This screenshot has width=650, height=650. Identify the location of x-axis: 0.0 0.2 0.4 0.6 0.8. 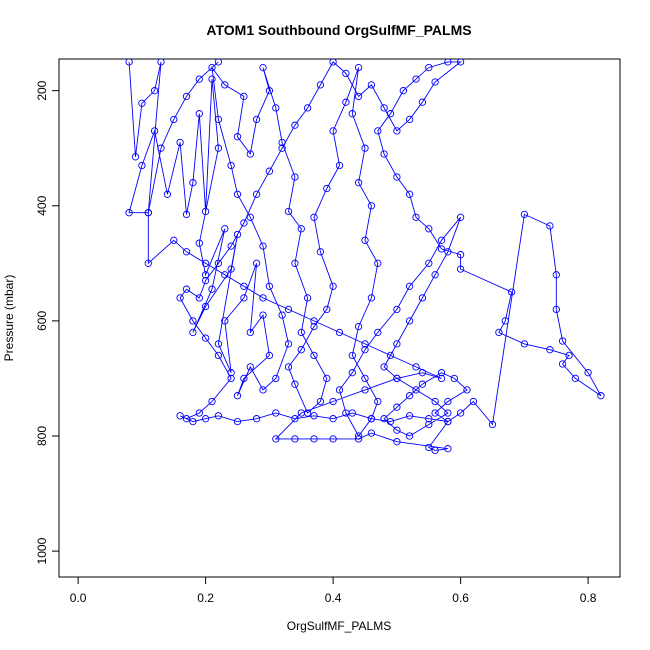
(333, 590).